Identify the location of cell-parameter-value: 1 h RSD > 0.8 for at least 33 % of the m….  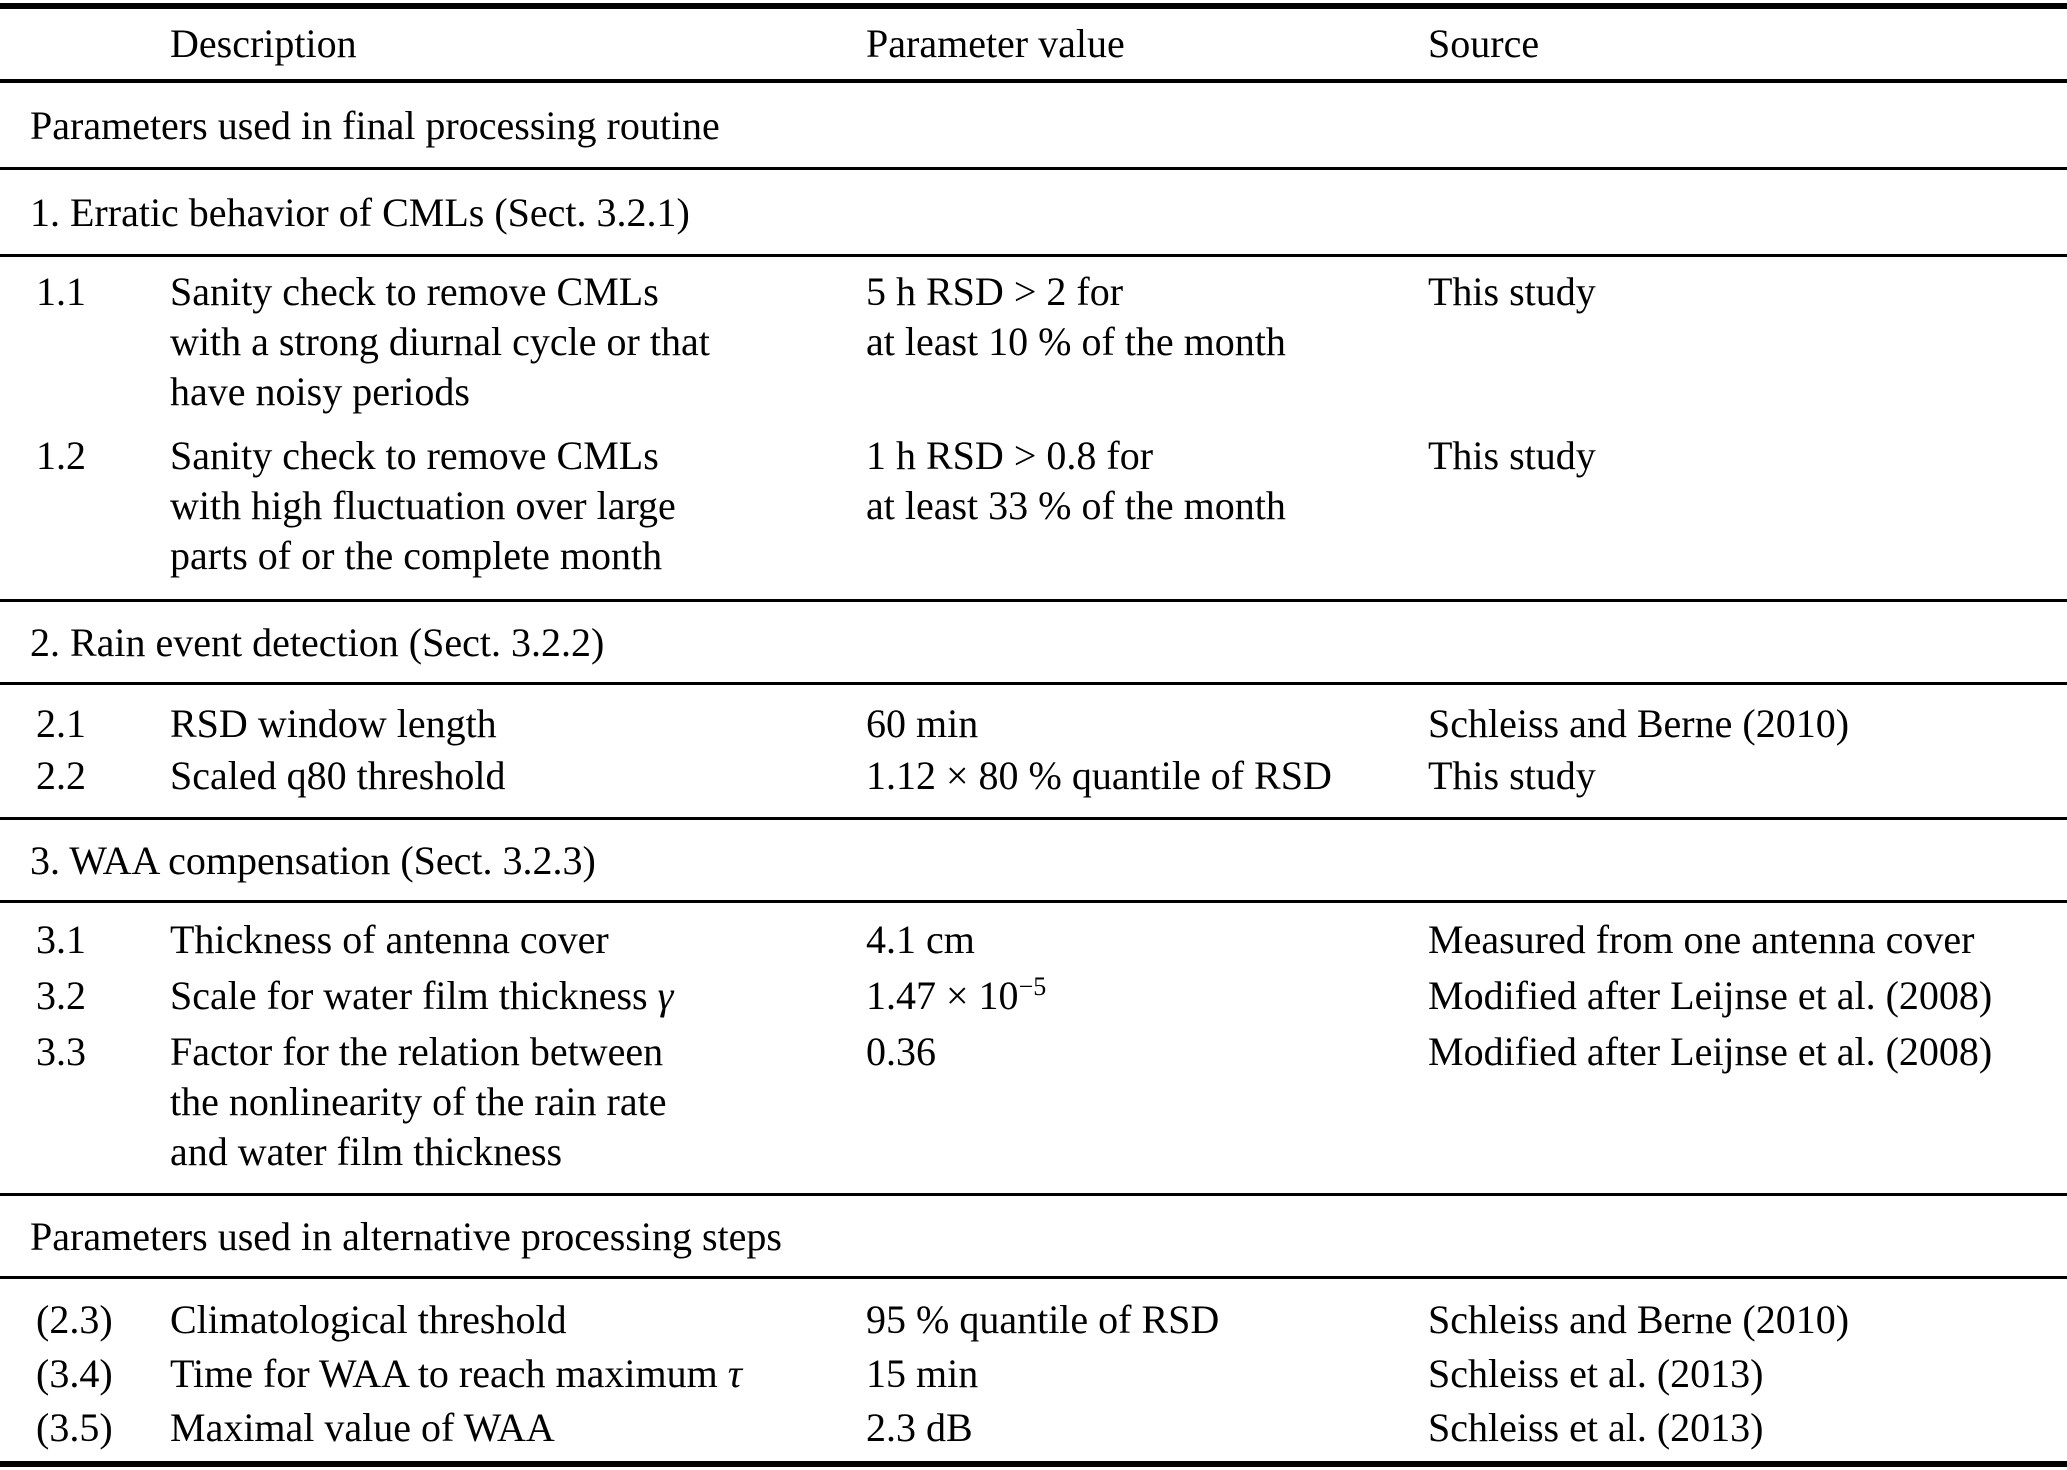
(1076, 480).